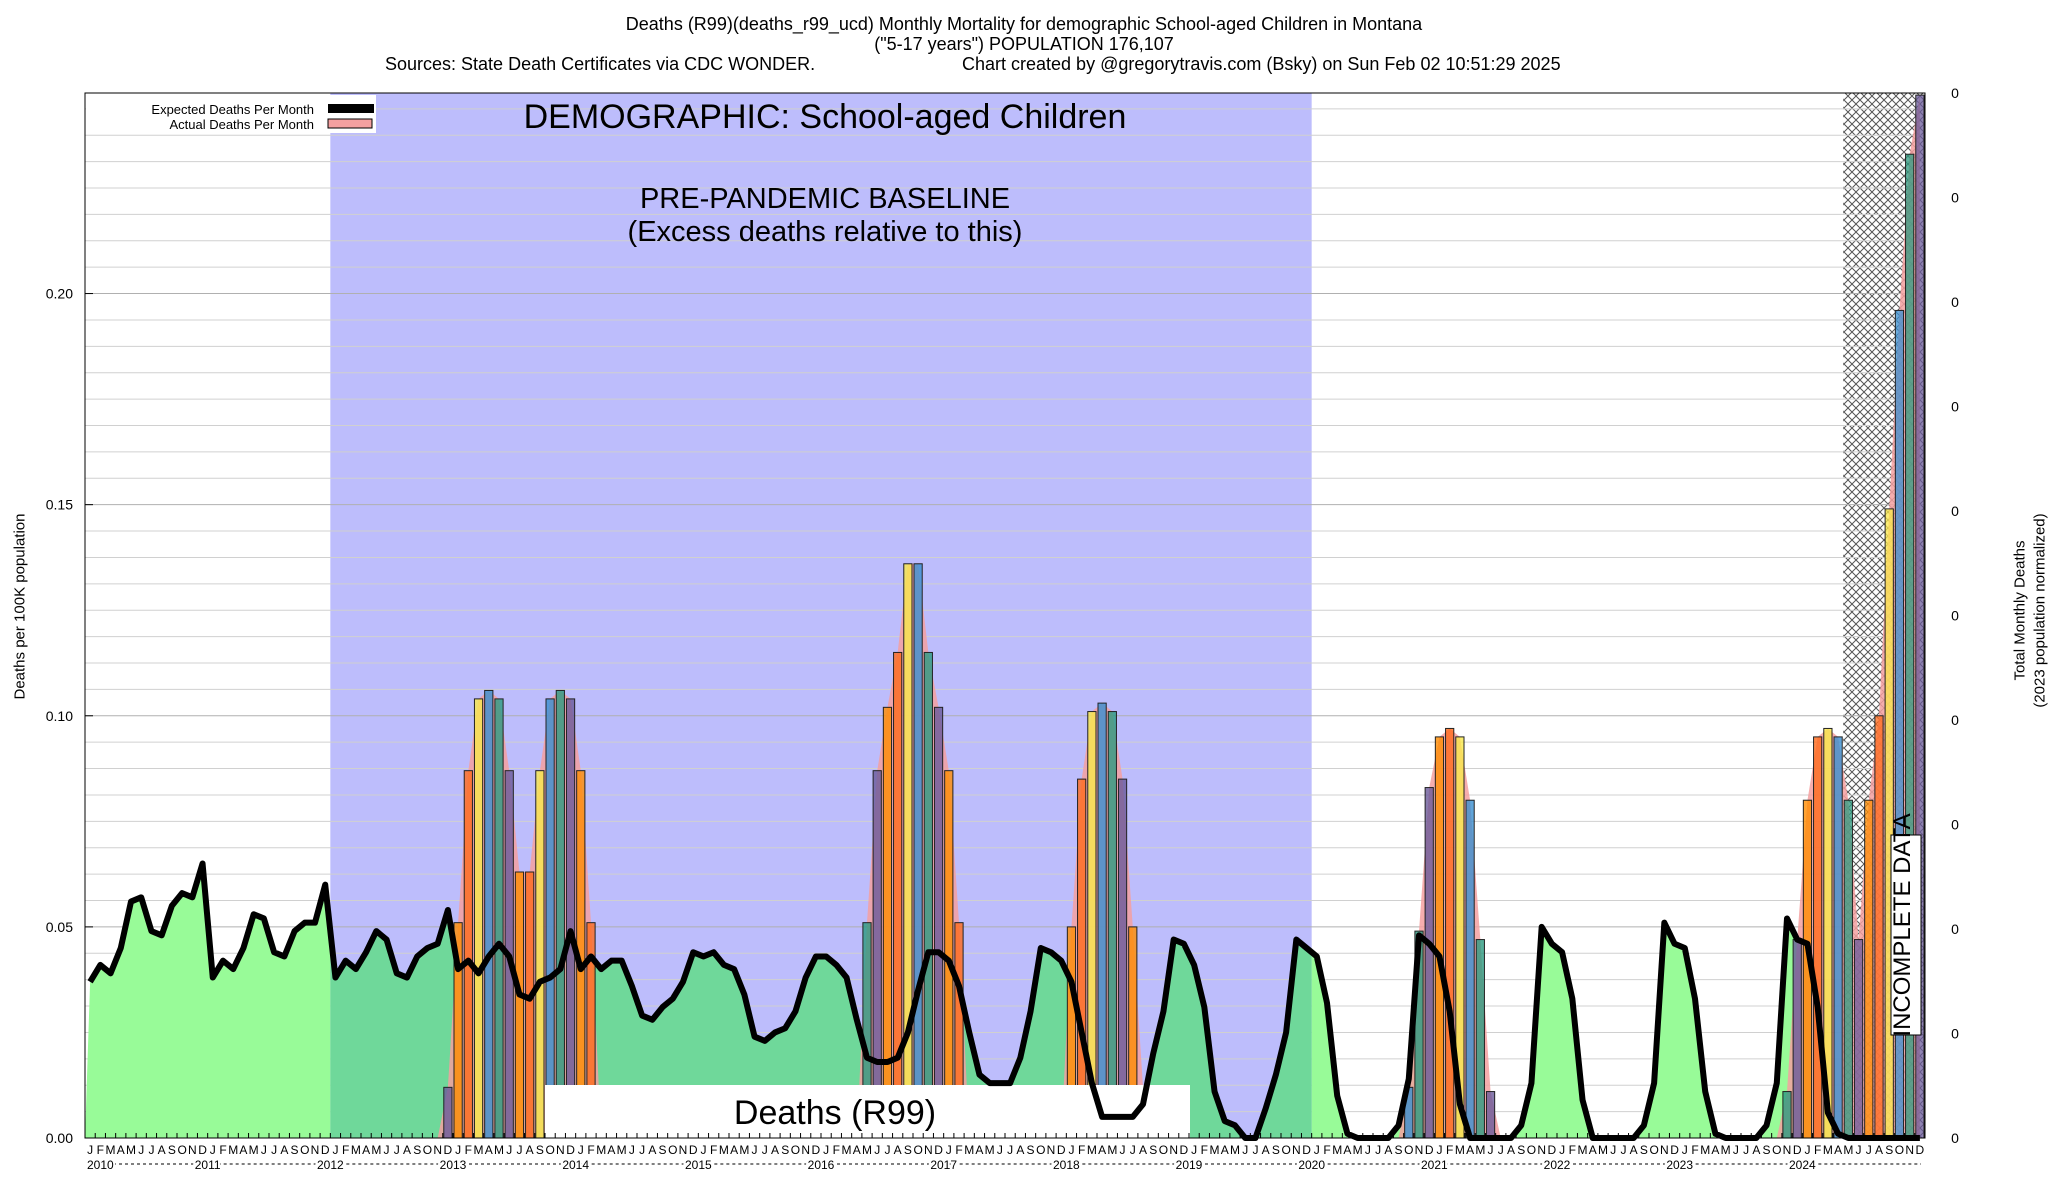  What do you see at coordinates (867, 1111) in the screenshot?
I see `cause-box` at bounding box center [867, 1111].